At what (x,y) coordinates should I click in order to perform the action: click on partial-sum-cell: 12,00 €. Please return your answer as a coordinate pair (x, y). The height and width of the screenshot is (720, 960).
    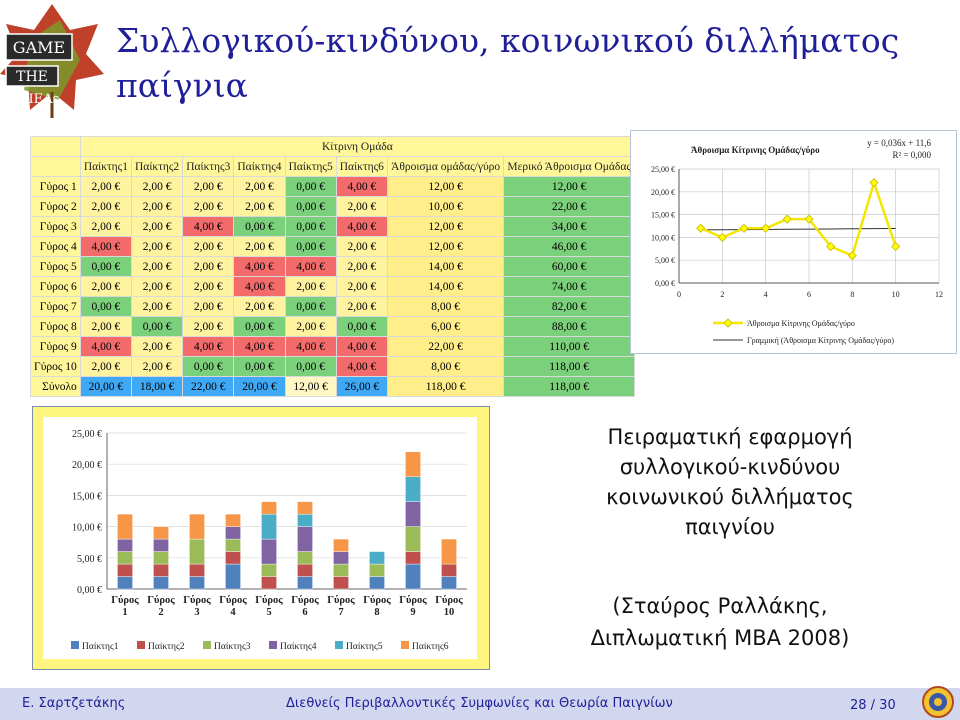
    Looking at the image, I should click on (569, 186).